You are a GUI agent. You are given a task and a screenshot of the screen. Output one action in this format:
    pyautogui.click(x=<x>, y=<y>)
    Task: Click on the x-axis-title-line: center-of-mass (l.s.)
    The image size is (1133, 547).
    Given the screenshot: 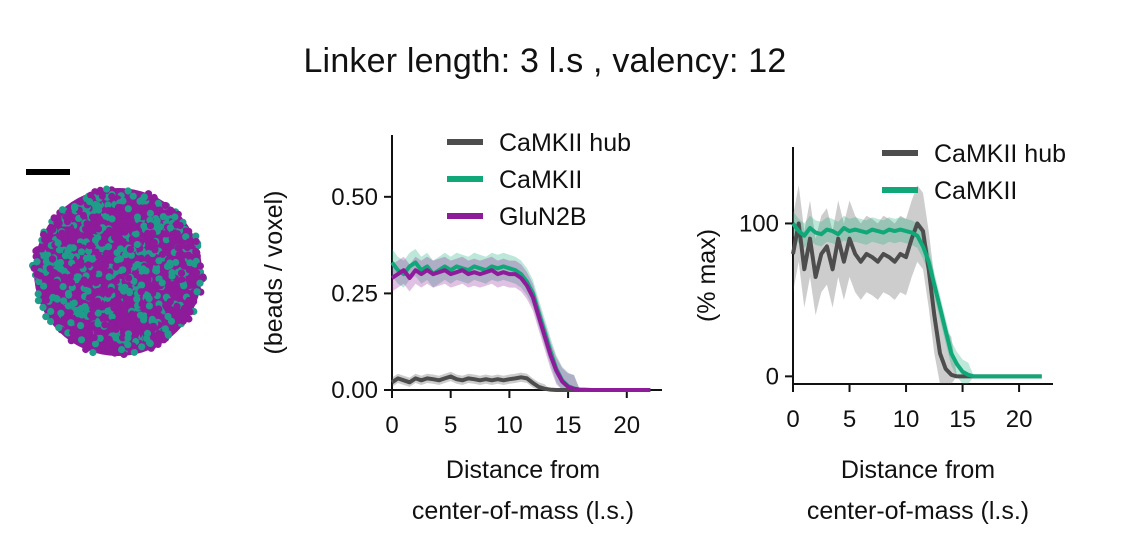 What is the action you would take?
    pyautogui.click(x=523, y=511)
    